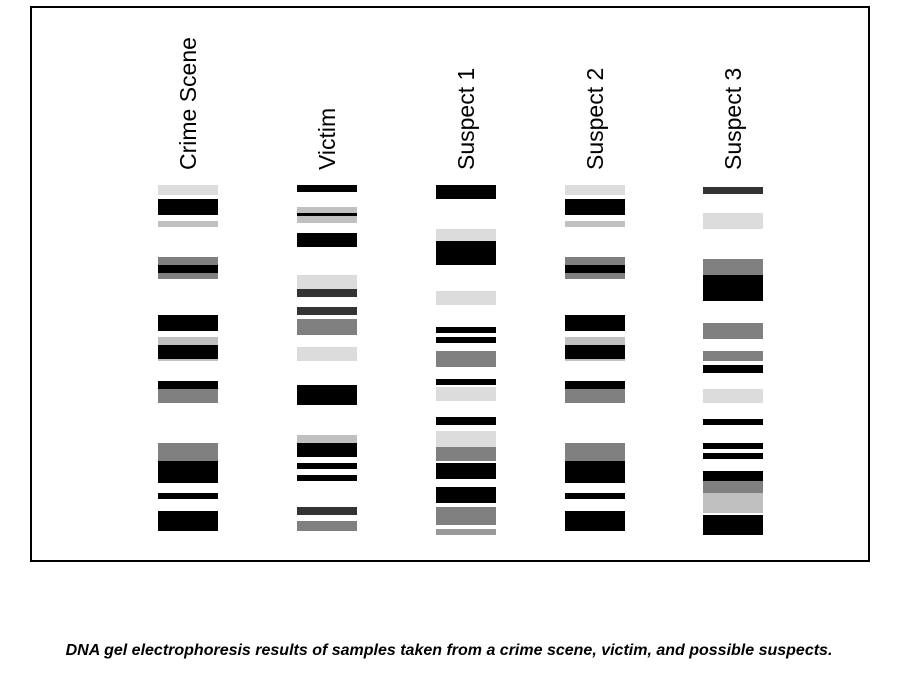 This screenshot has height=696, width=898. What do you see at coordinates (327, 139) in the screenshot?
I see `lane-label: Victim` at bounding box center [327, 139].